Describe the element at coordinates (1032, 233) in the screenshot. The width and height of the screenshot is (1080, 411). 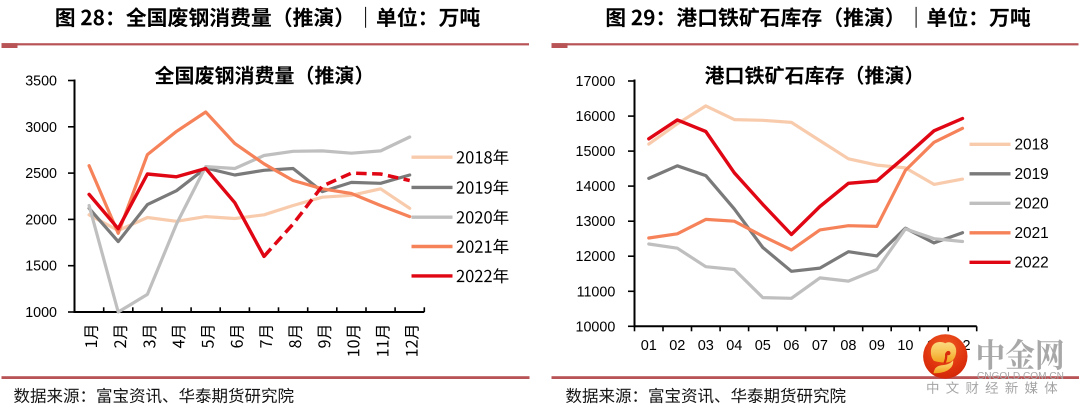
I see `svg-text: 2021` at that location.